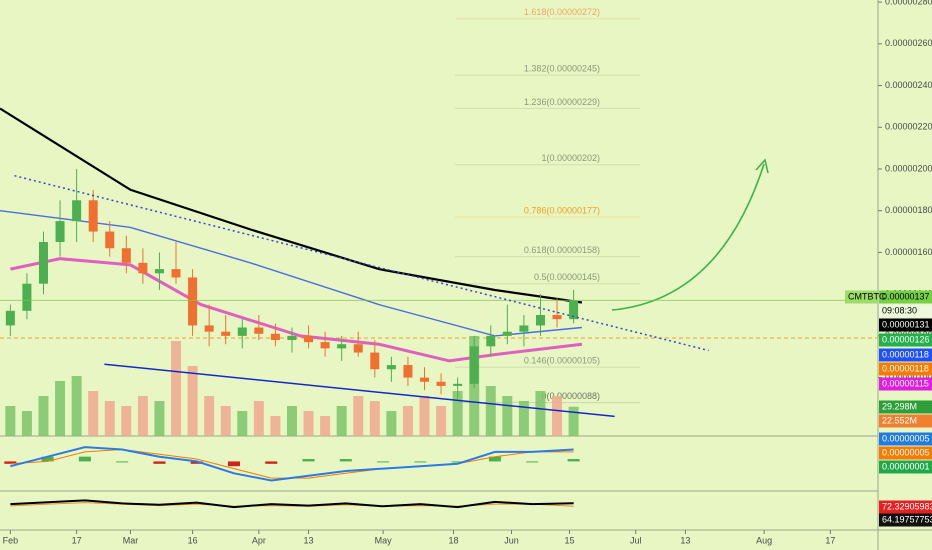 Image resolution: width=932 pixels, height=550 pixels. What do you see at coordinates (570, 396) in the screenshot?
I see `fib-label: 0(0.00000088)` at bounding box center [570, 396].